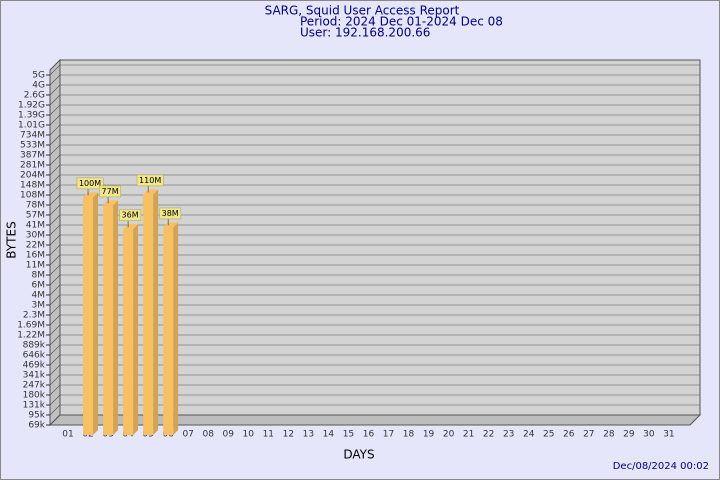  I want to click on x-tick-label: 31, so click(668, 435).